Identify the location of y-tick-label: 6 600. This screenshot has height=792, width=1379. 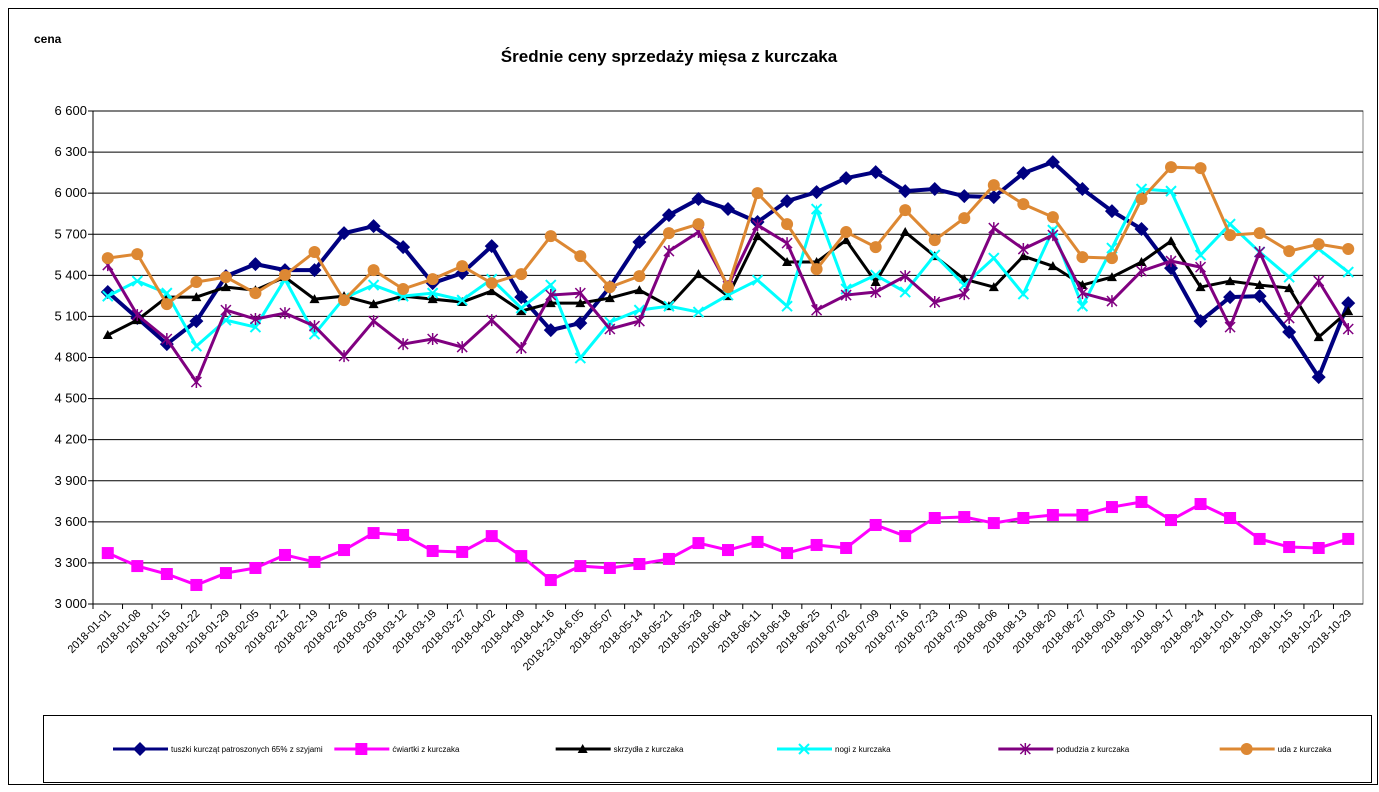
(70, 110).